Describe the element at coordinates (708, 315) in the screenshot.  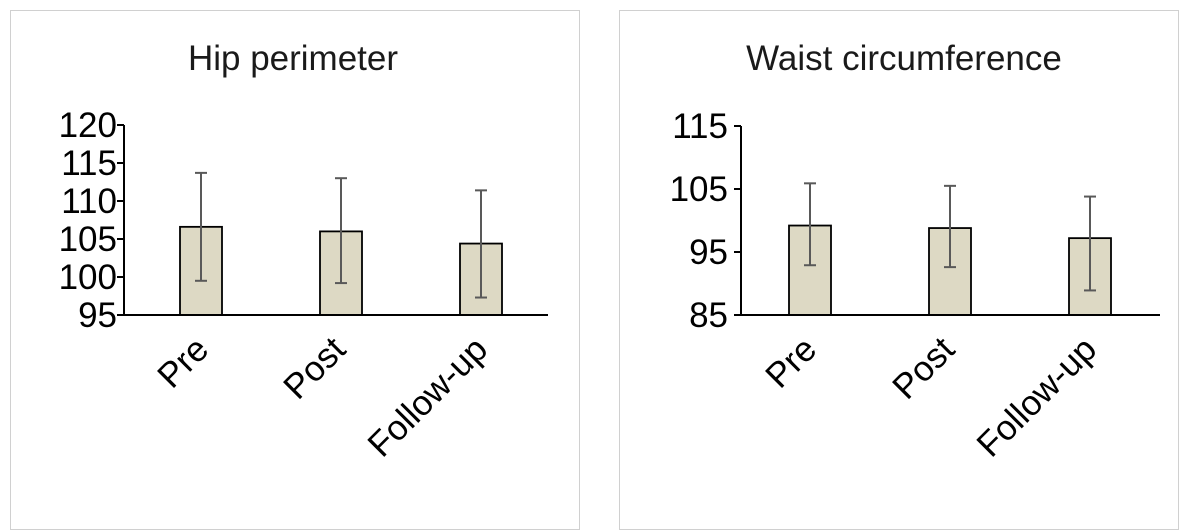
I see `y-tick-label: 85` at that location.